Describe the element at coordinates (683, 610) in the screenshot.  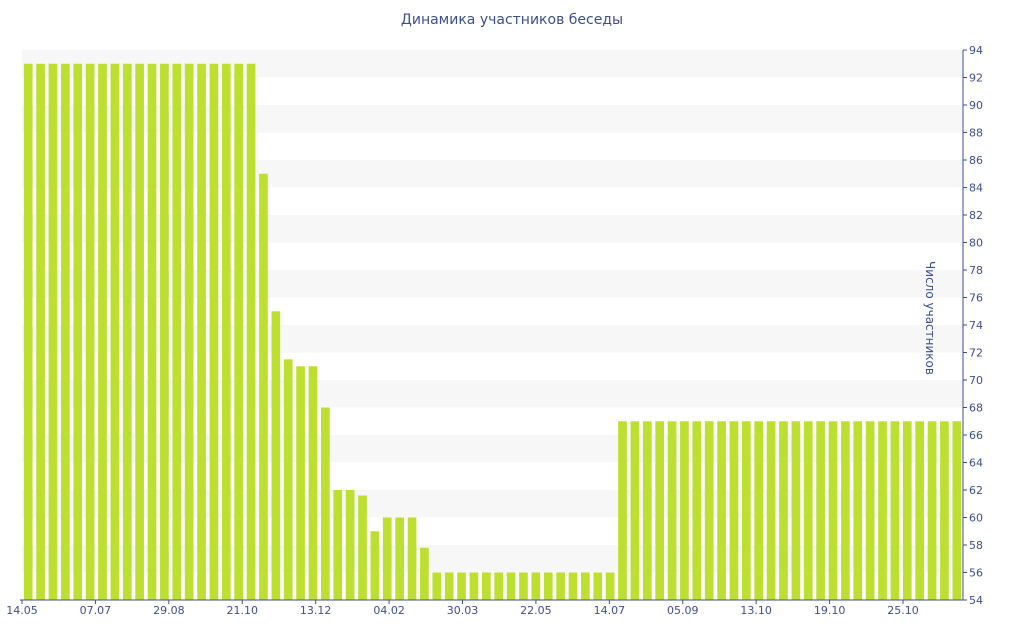
I see `x-tick-label: 05.09` at that location.